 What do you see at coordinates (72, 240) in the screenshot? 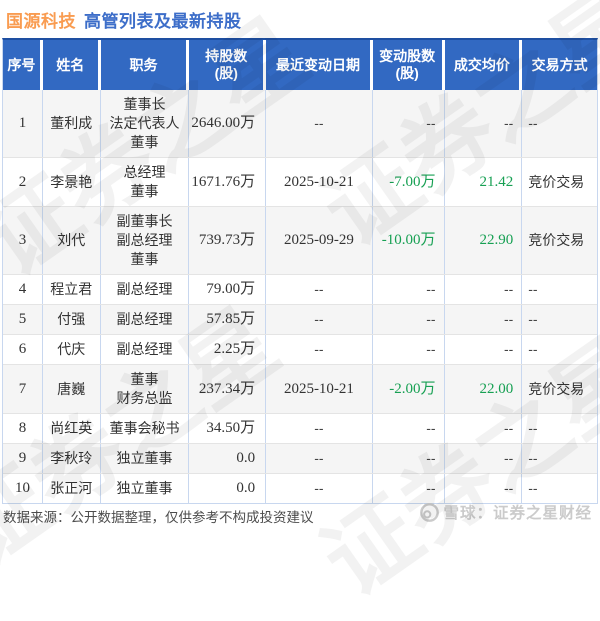
I see `cell-name: 刘代` at bounding box center [72, 240].